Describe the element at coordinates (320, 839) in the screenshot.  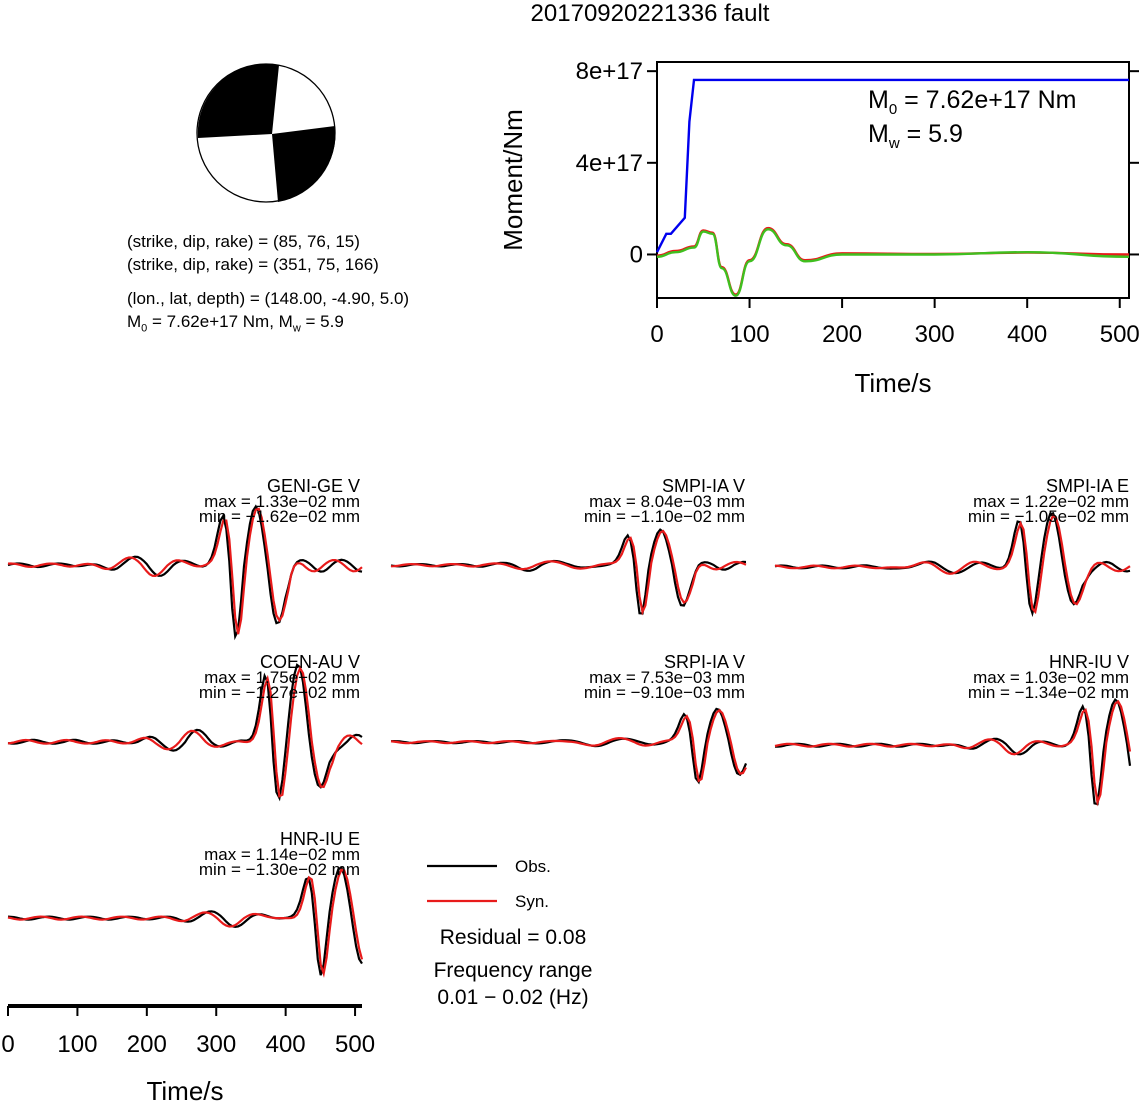
I see `station-name: HNR-IU E` at that location.